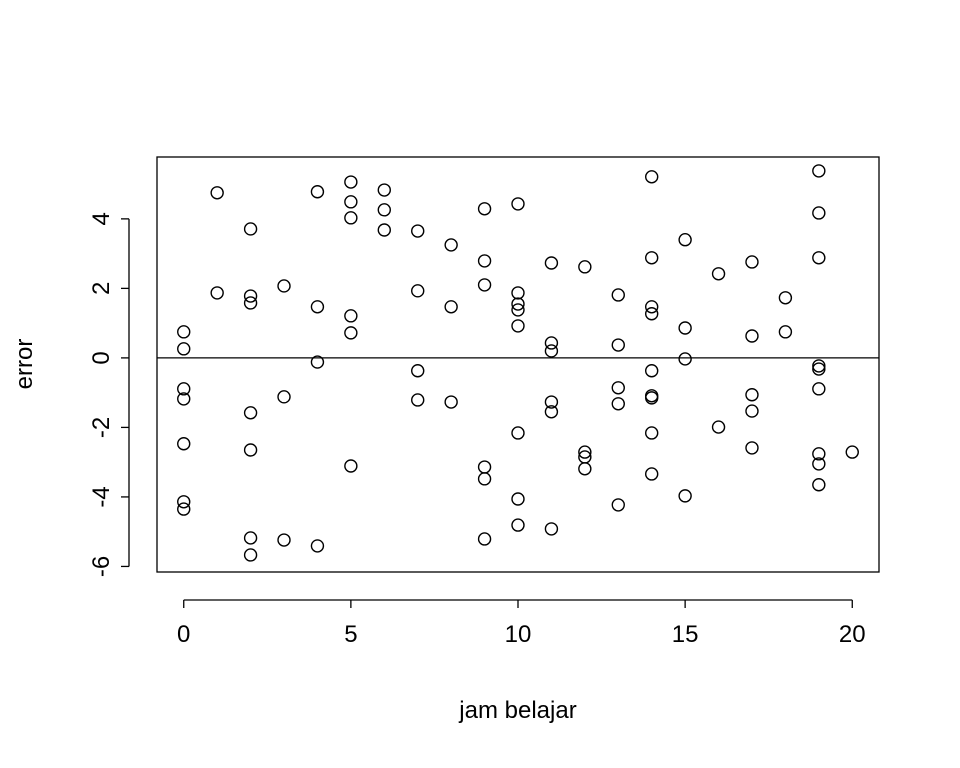  Describe the element at coordinates (852, 634) in the screenshot. I see `x-tick-label: 20` at that location.